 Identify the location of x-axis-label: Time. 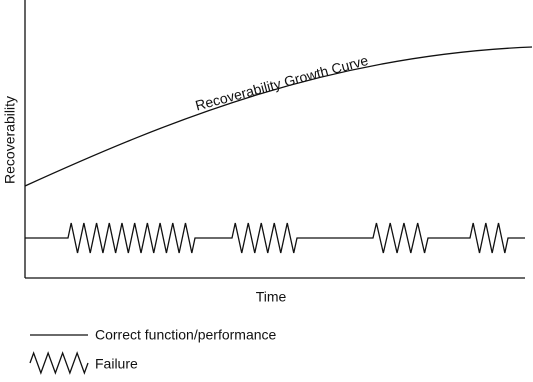
(271, 297).